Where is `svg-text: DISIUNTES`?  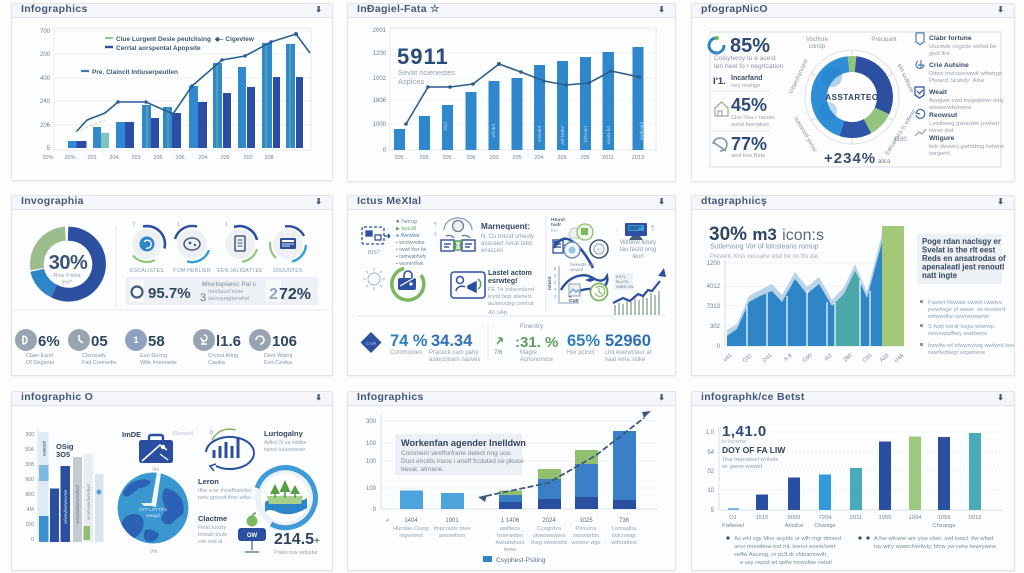 svg-text: DISIUNTES is located at coordinates (288, 271).